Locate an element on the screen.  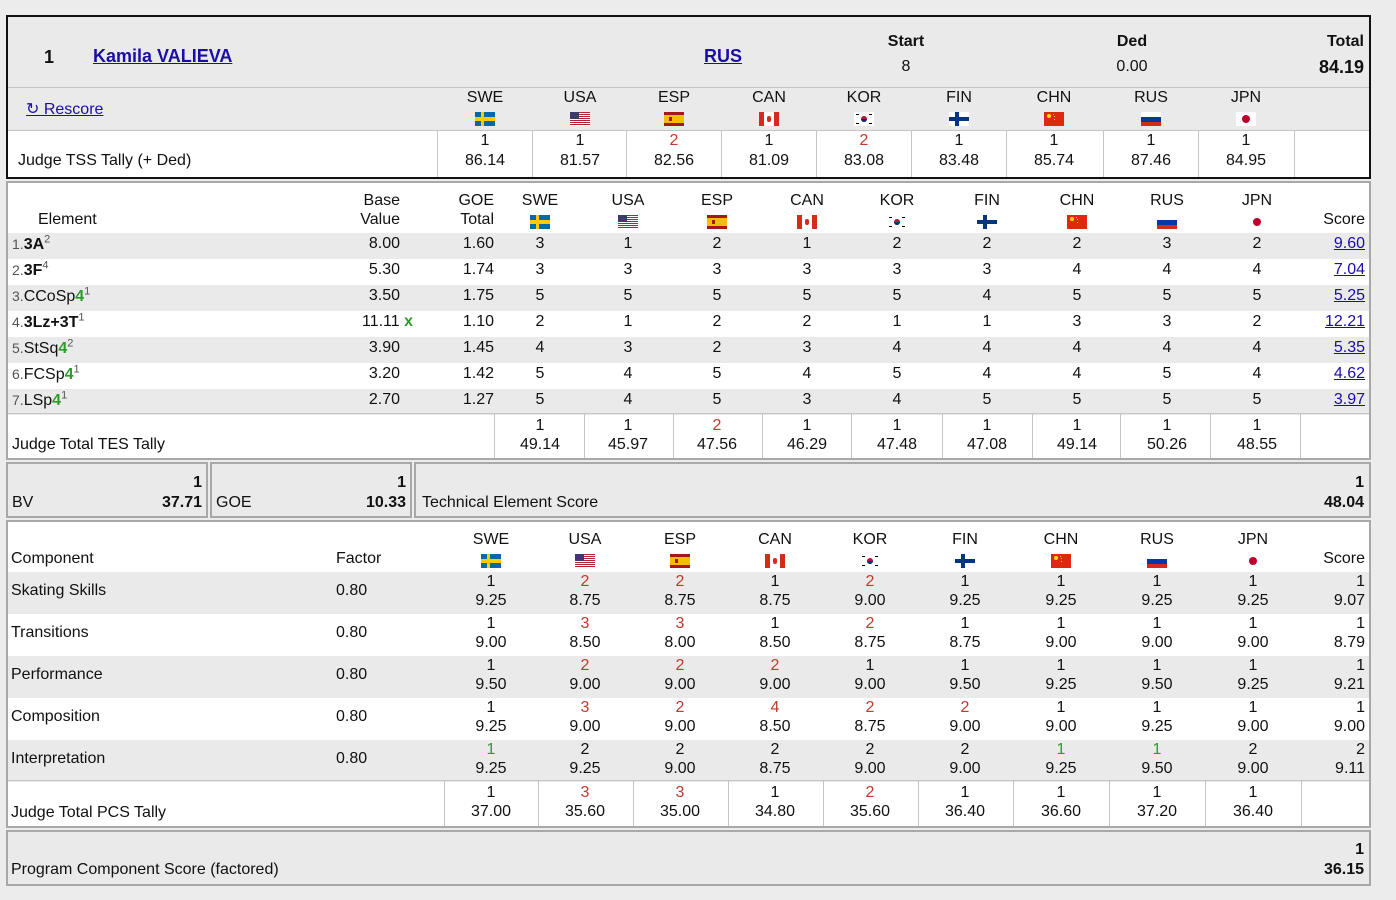
pcs-rank: 3 is located at coordinates (585, 792).